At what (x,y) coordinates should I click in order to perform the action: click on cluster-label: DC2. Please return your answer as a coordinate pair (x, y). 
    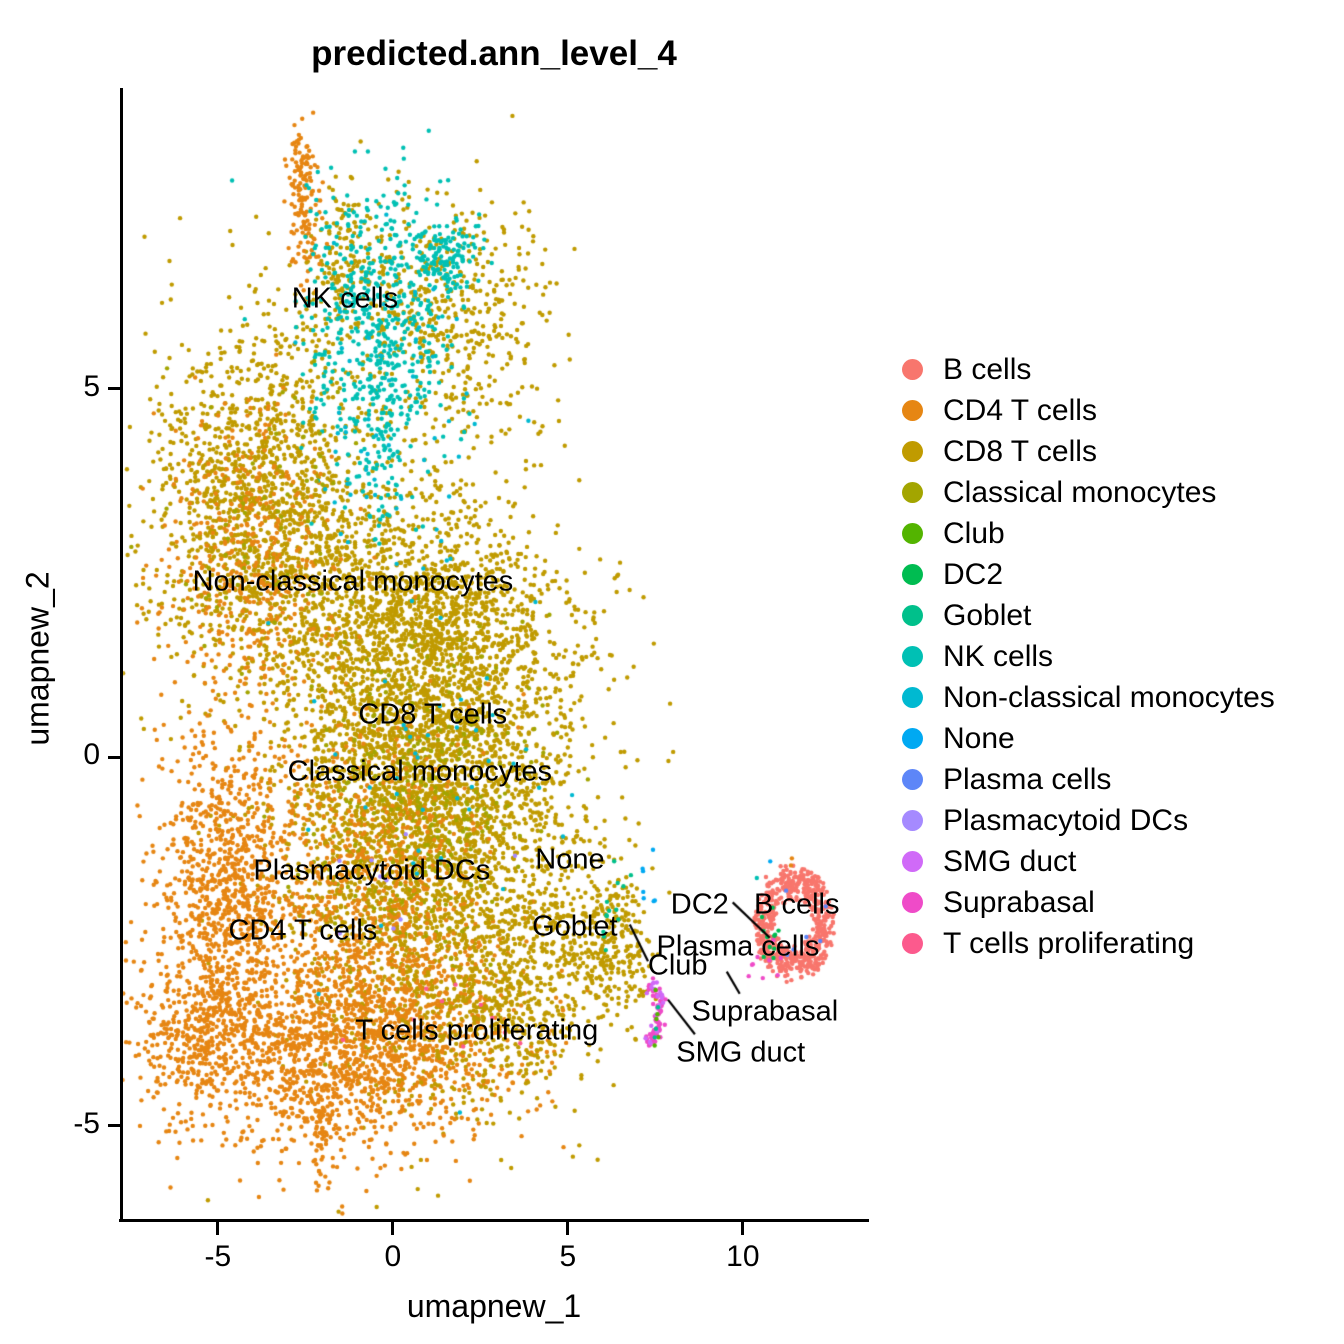
    Looking at the image, I should click on (699, 904).